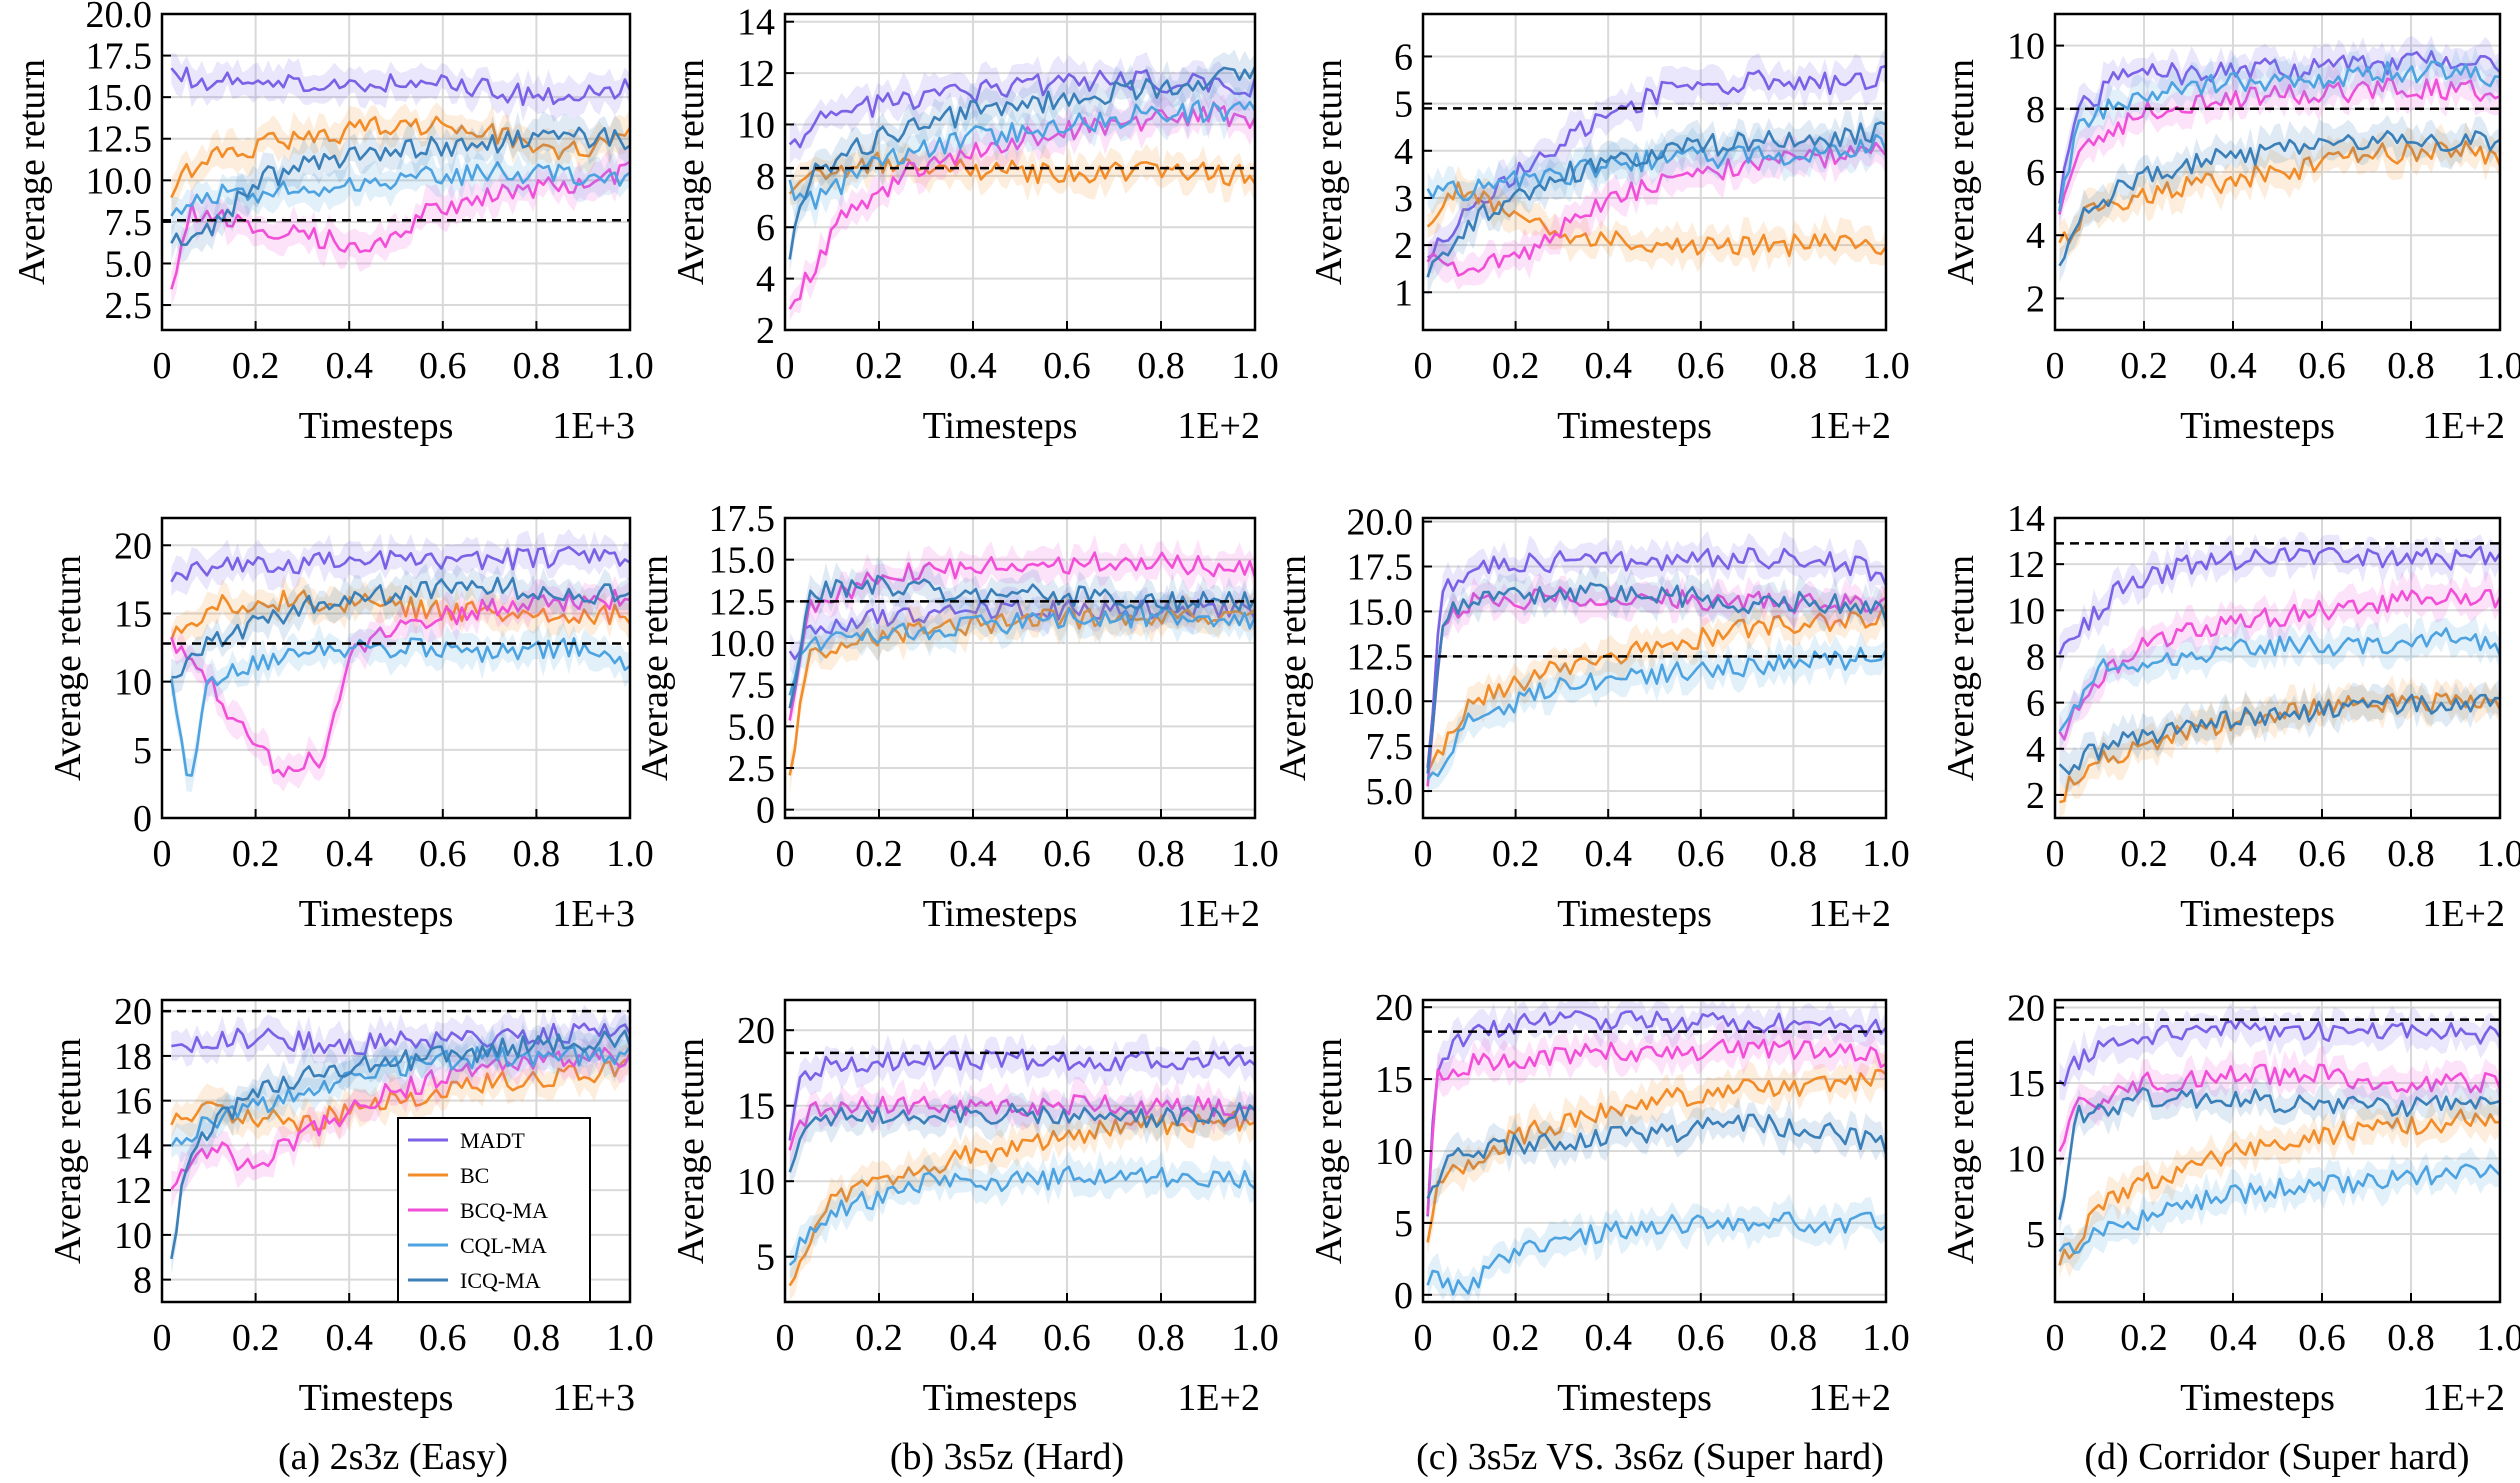 This screenshot has height=1483, width=2520. What do you see at coordinates (1403, 246) in the screenshot?
I see `y-tick-label: 2` at bounding box center [1403, 246].